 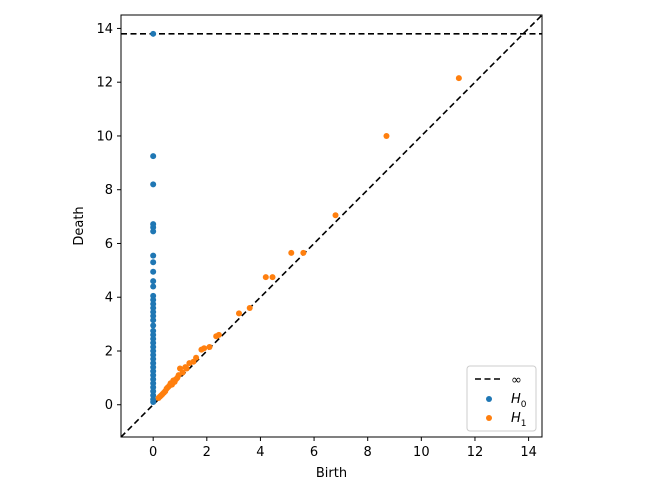 What do you see at coordinates (343, 448) in the screenshot?
I see `x-axis: 0 2 4 6 8 10 12 14` at bounding box center [343, 448].